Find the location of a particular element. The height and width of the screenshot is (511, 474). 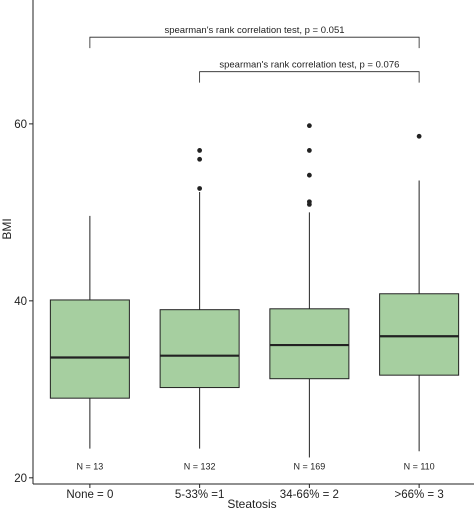

x-tick-label: None = 0 is located at coordinates (89, 495).